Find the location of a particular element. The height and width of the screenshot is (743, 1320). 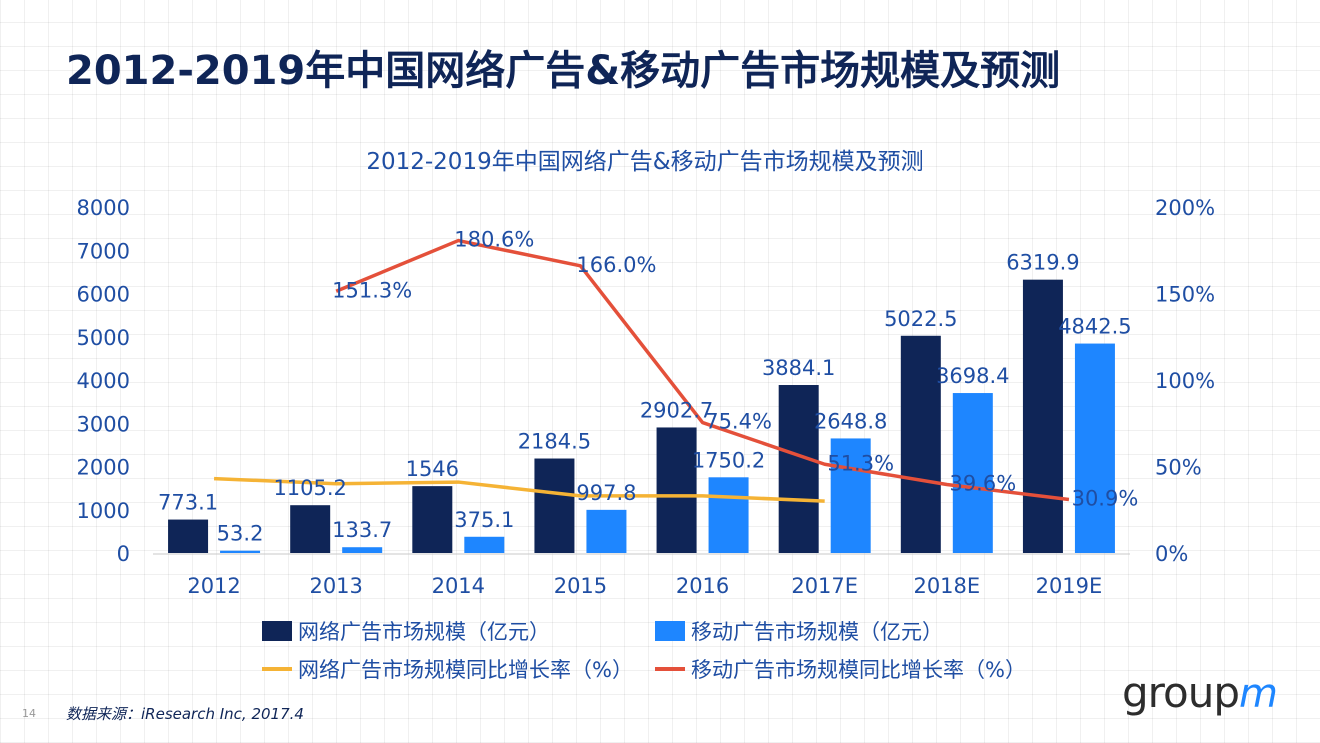

y-right-tick-label: 200% is located at coordinates (1185, 208).